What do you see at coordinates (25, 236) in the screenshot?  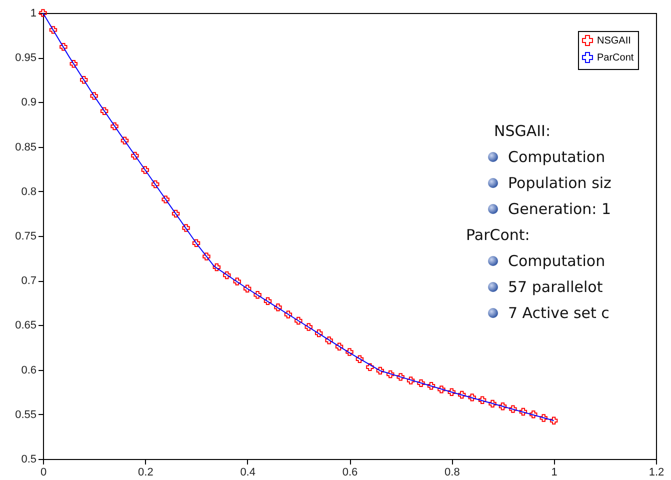 I see `y-tick-label: 0.75` at bounding box center [25, 236].